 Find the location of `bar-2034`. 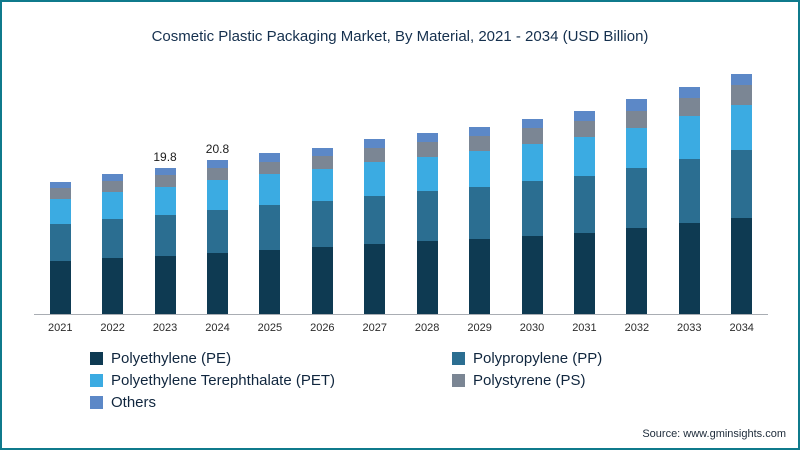

bar-2034 is located at coordinates (741, 193).